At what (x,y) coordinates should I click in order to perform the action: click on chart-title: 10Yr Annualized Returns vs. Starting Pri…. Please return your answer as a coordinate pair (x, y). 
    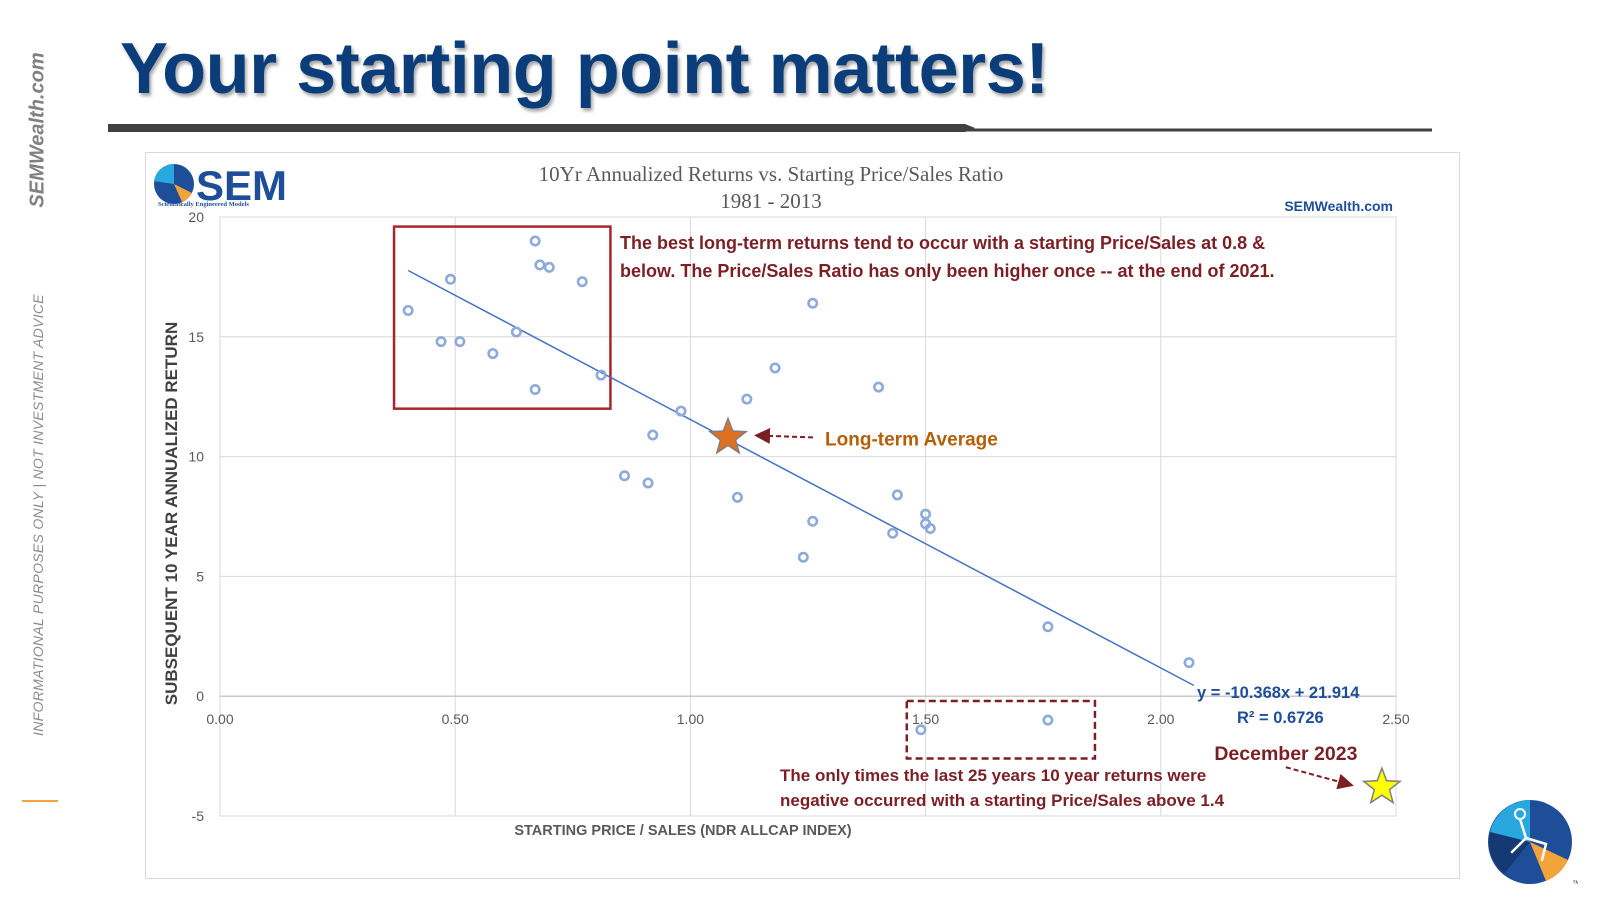
    Looking at the image, I should click on (771, 174).